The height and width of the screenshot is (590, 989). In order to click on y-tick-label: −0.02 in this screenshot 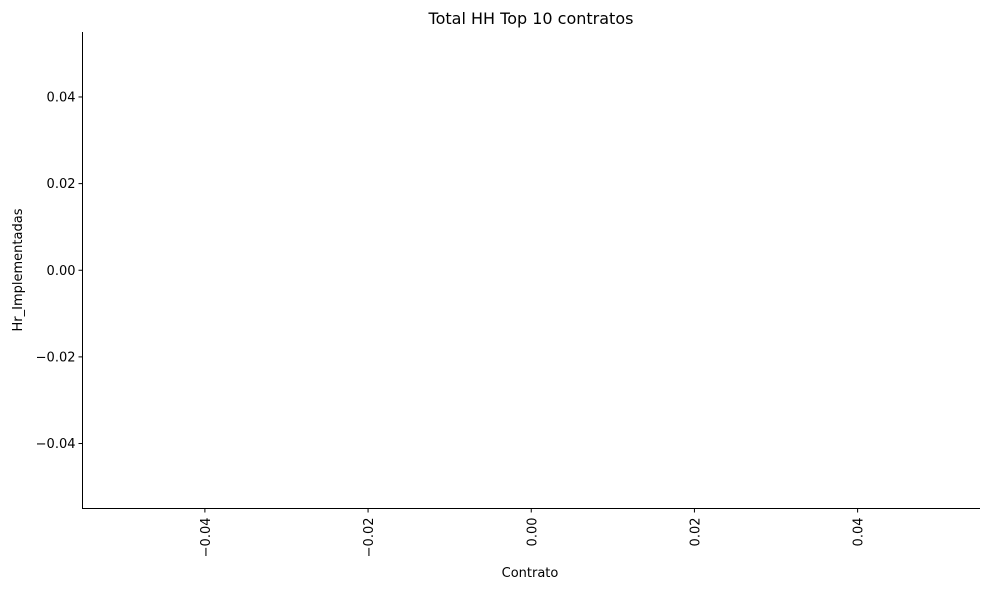, I will do `click(56, 357)`.